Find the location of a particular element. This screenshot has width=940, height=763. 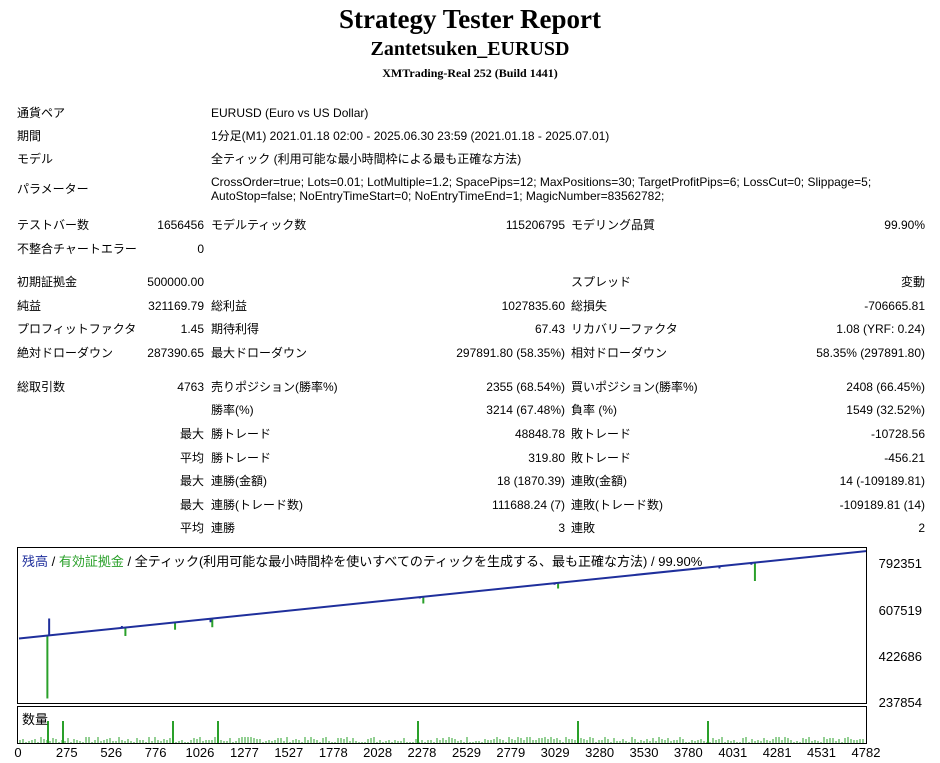

spread-value: 変動 is located at coordinates (912, 282).